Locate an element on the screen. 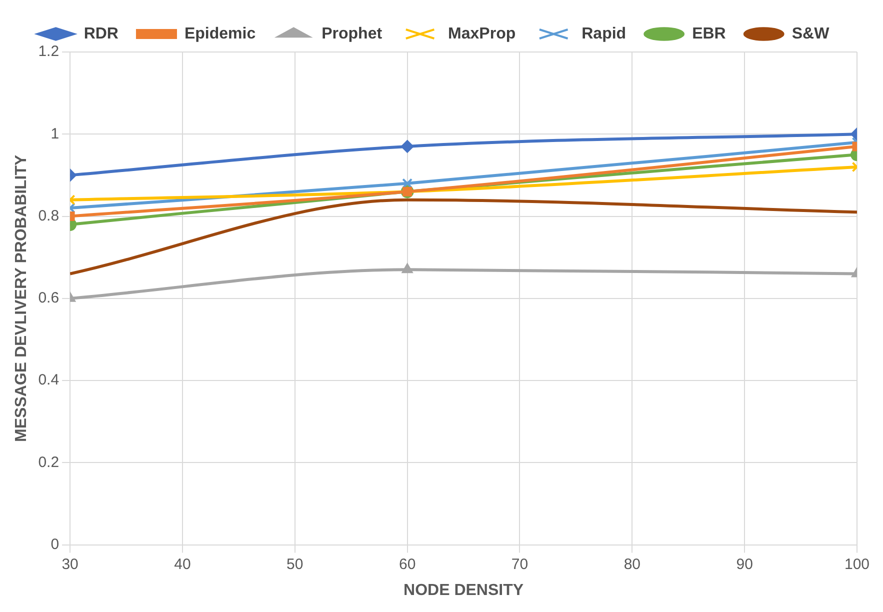 Image resolution: width=883 pixels, height=612 pixels. legend-label: EBR is located at coordinates (709, 33).